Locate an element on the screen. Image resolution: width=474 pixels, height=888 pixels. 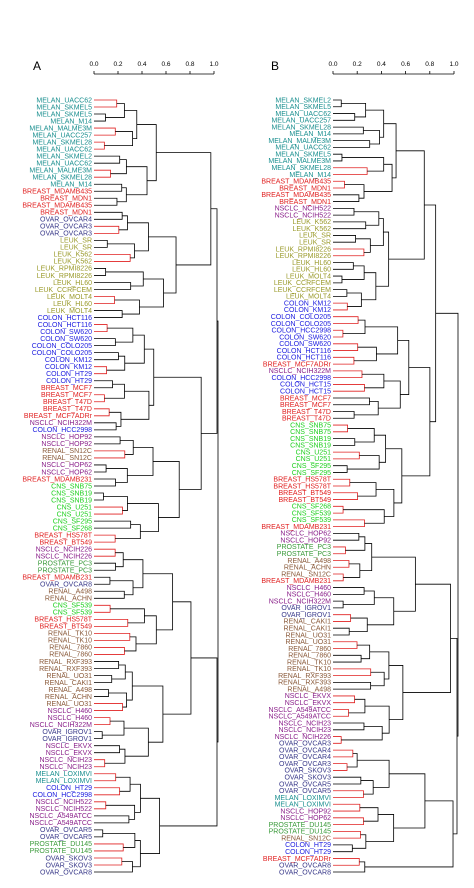
leaf-label: MELAN_MALME3M is located at coordinates (60, 128).